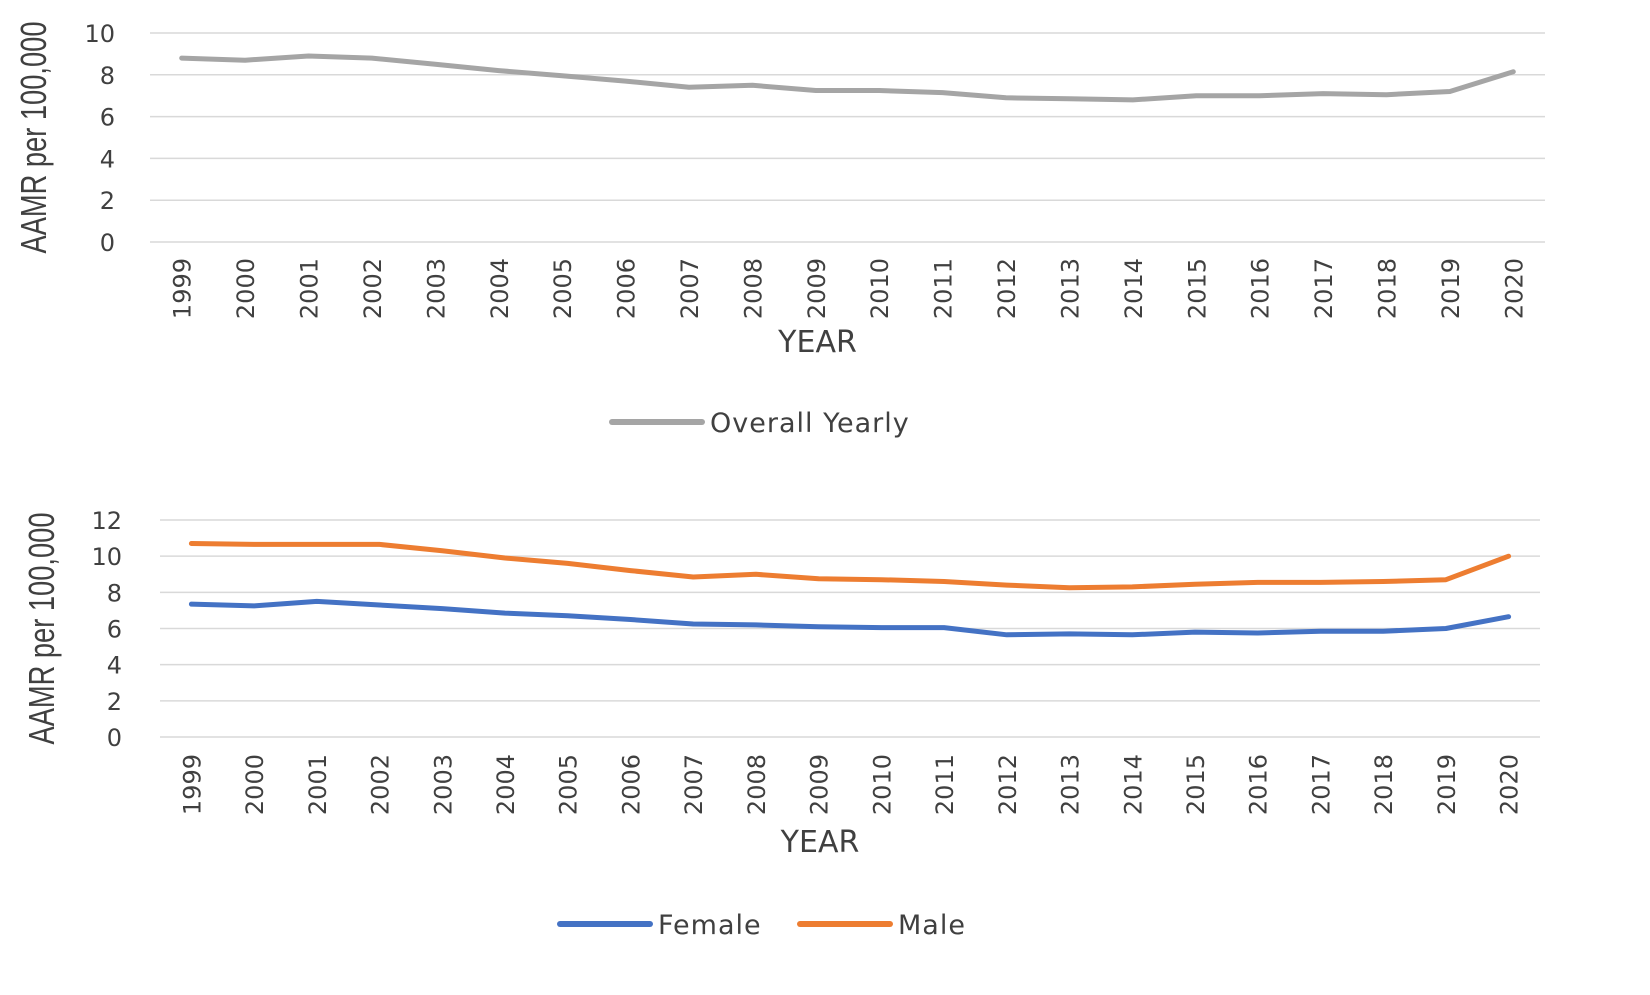 The width and height of the screenshot is (1650, 995). Describe the element at coordinates (1447, 784) in the screenshot. I see `x-tick-label: 2019` at that location.